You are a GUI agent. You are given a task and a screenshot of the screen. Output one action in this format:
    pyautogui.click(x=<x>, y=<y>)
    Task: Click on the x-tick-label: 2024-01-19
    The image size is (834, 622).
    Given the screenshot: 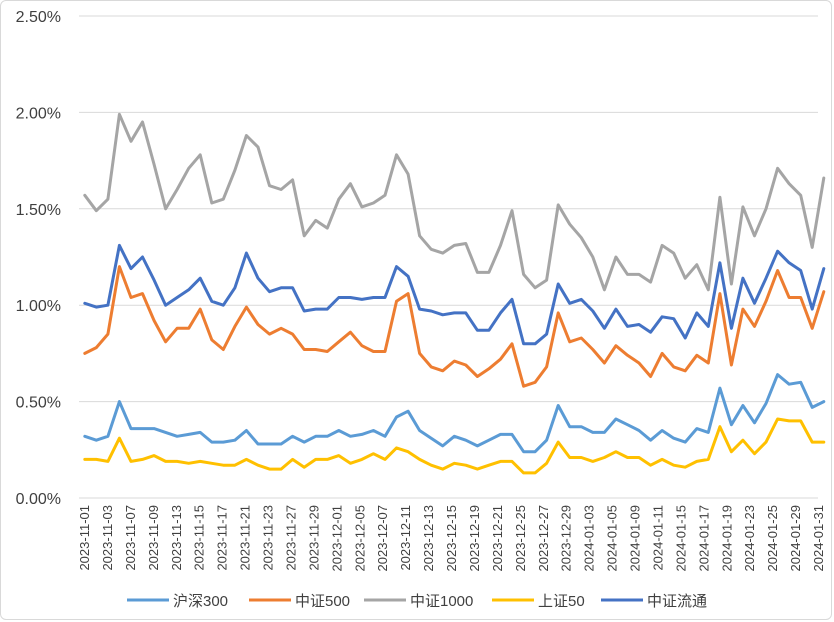 What is the action you would take?
    pyautogui.click(x=726, y=538)
    